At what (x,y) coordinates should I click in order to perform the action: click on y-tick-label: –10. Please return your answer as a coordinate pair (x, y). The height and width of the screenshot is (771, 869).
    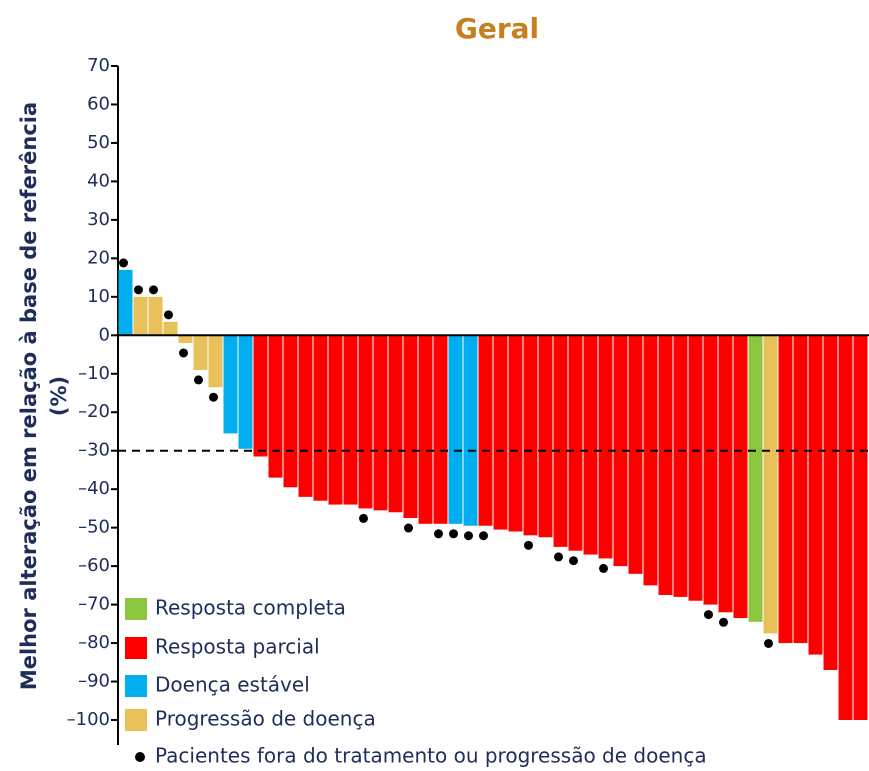
    Looking at the image, I should click on (94, 373).